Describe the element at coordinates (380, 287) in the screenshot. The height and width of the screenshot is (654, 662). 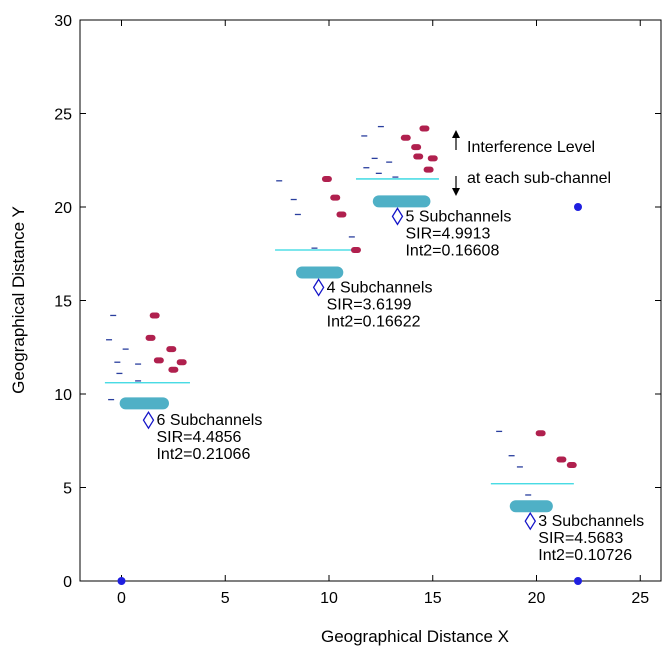
I see `subchannels-label: 4 Subchannels` at that location.